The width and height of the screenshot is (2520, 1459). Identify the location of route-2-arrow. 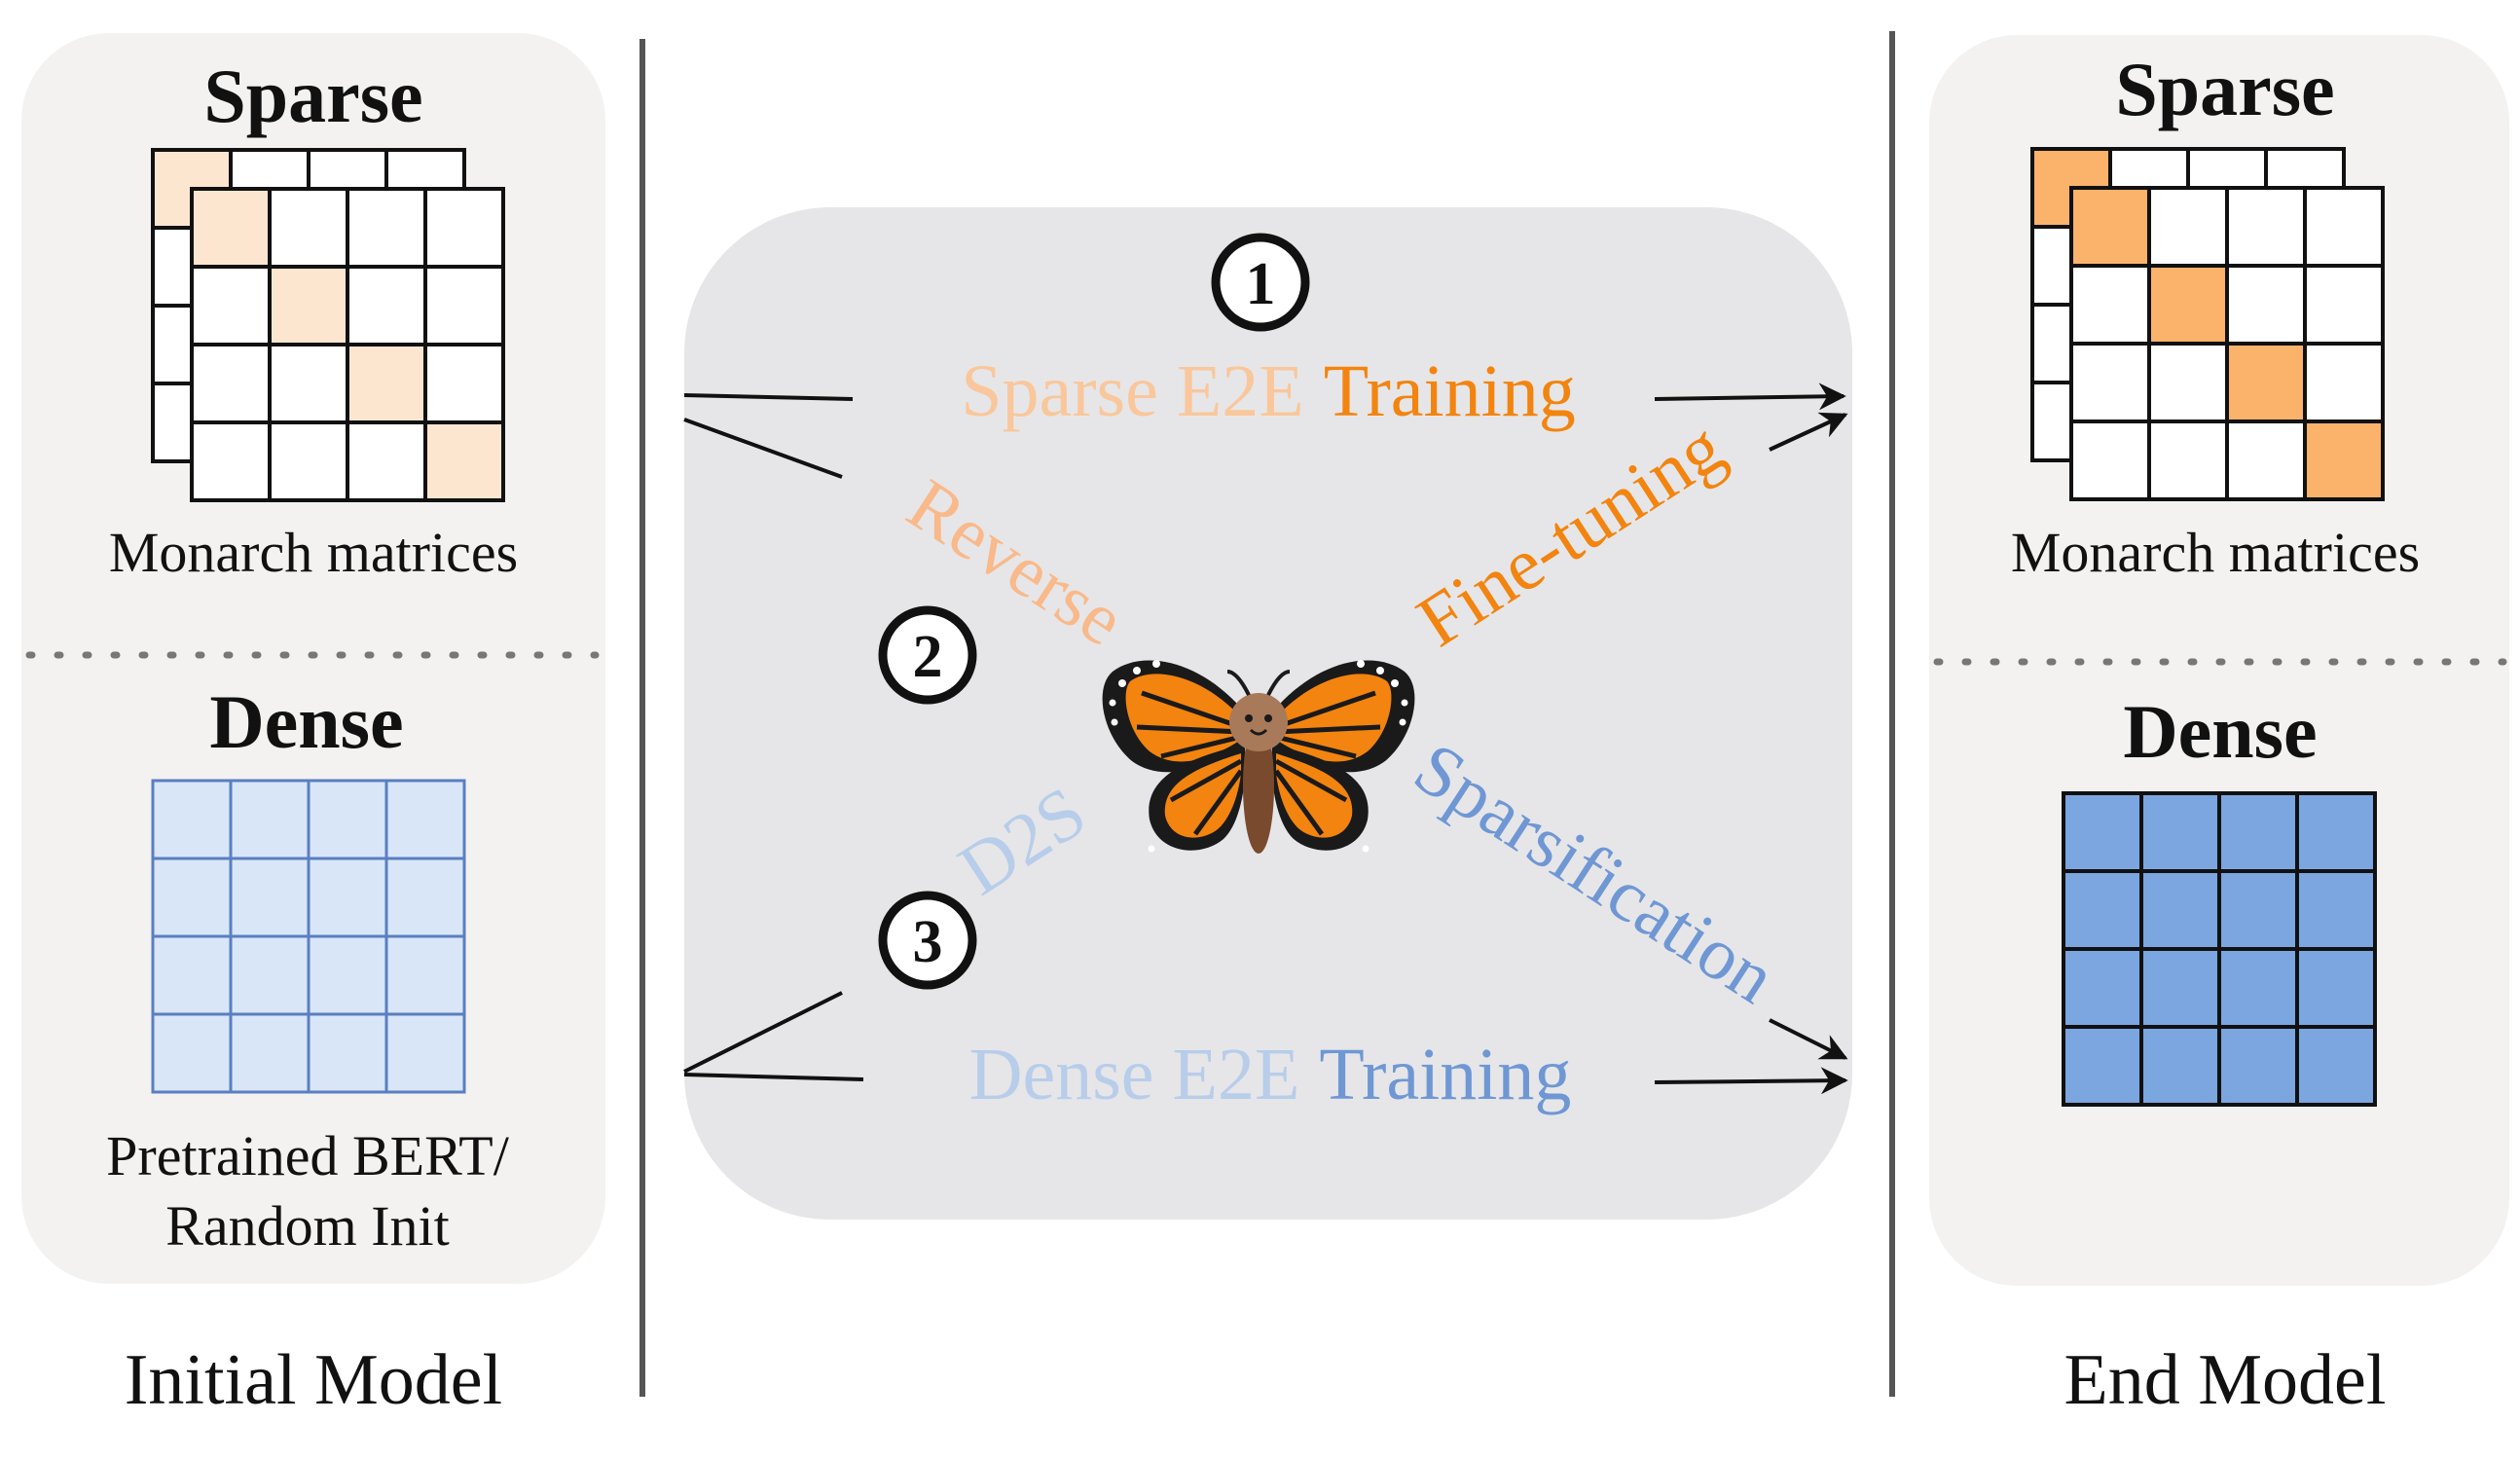
(1808, 432).